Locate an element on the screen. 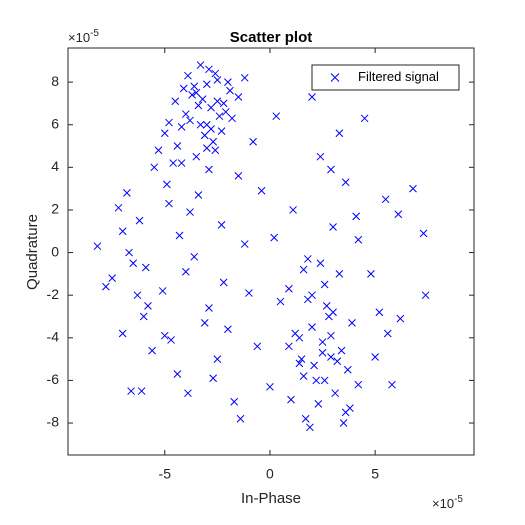 This screenshot has height=525, width=525. chart-title: Scatter plot is located at coordinates (271, 37).